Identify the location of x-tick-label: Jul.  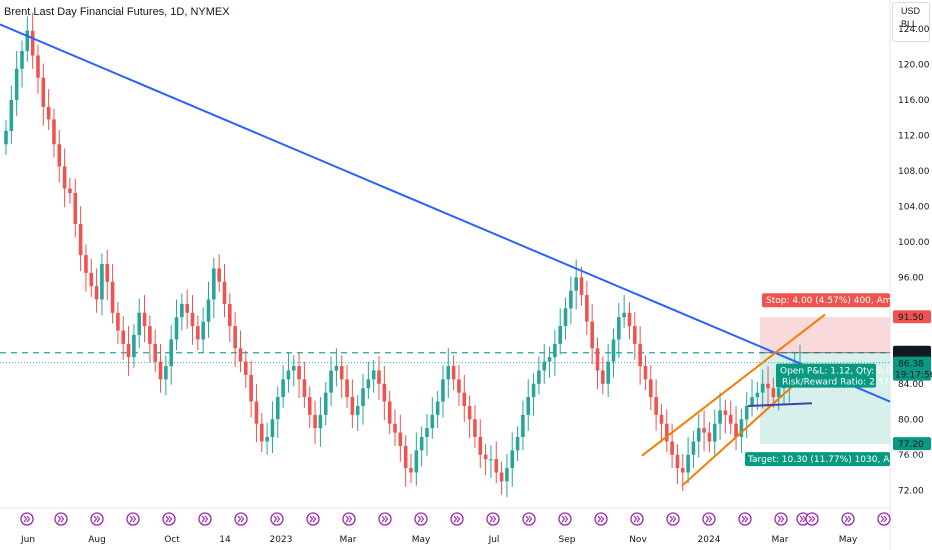
(494, 540).